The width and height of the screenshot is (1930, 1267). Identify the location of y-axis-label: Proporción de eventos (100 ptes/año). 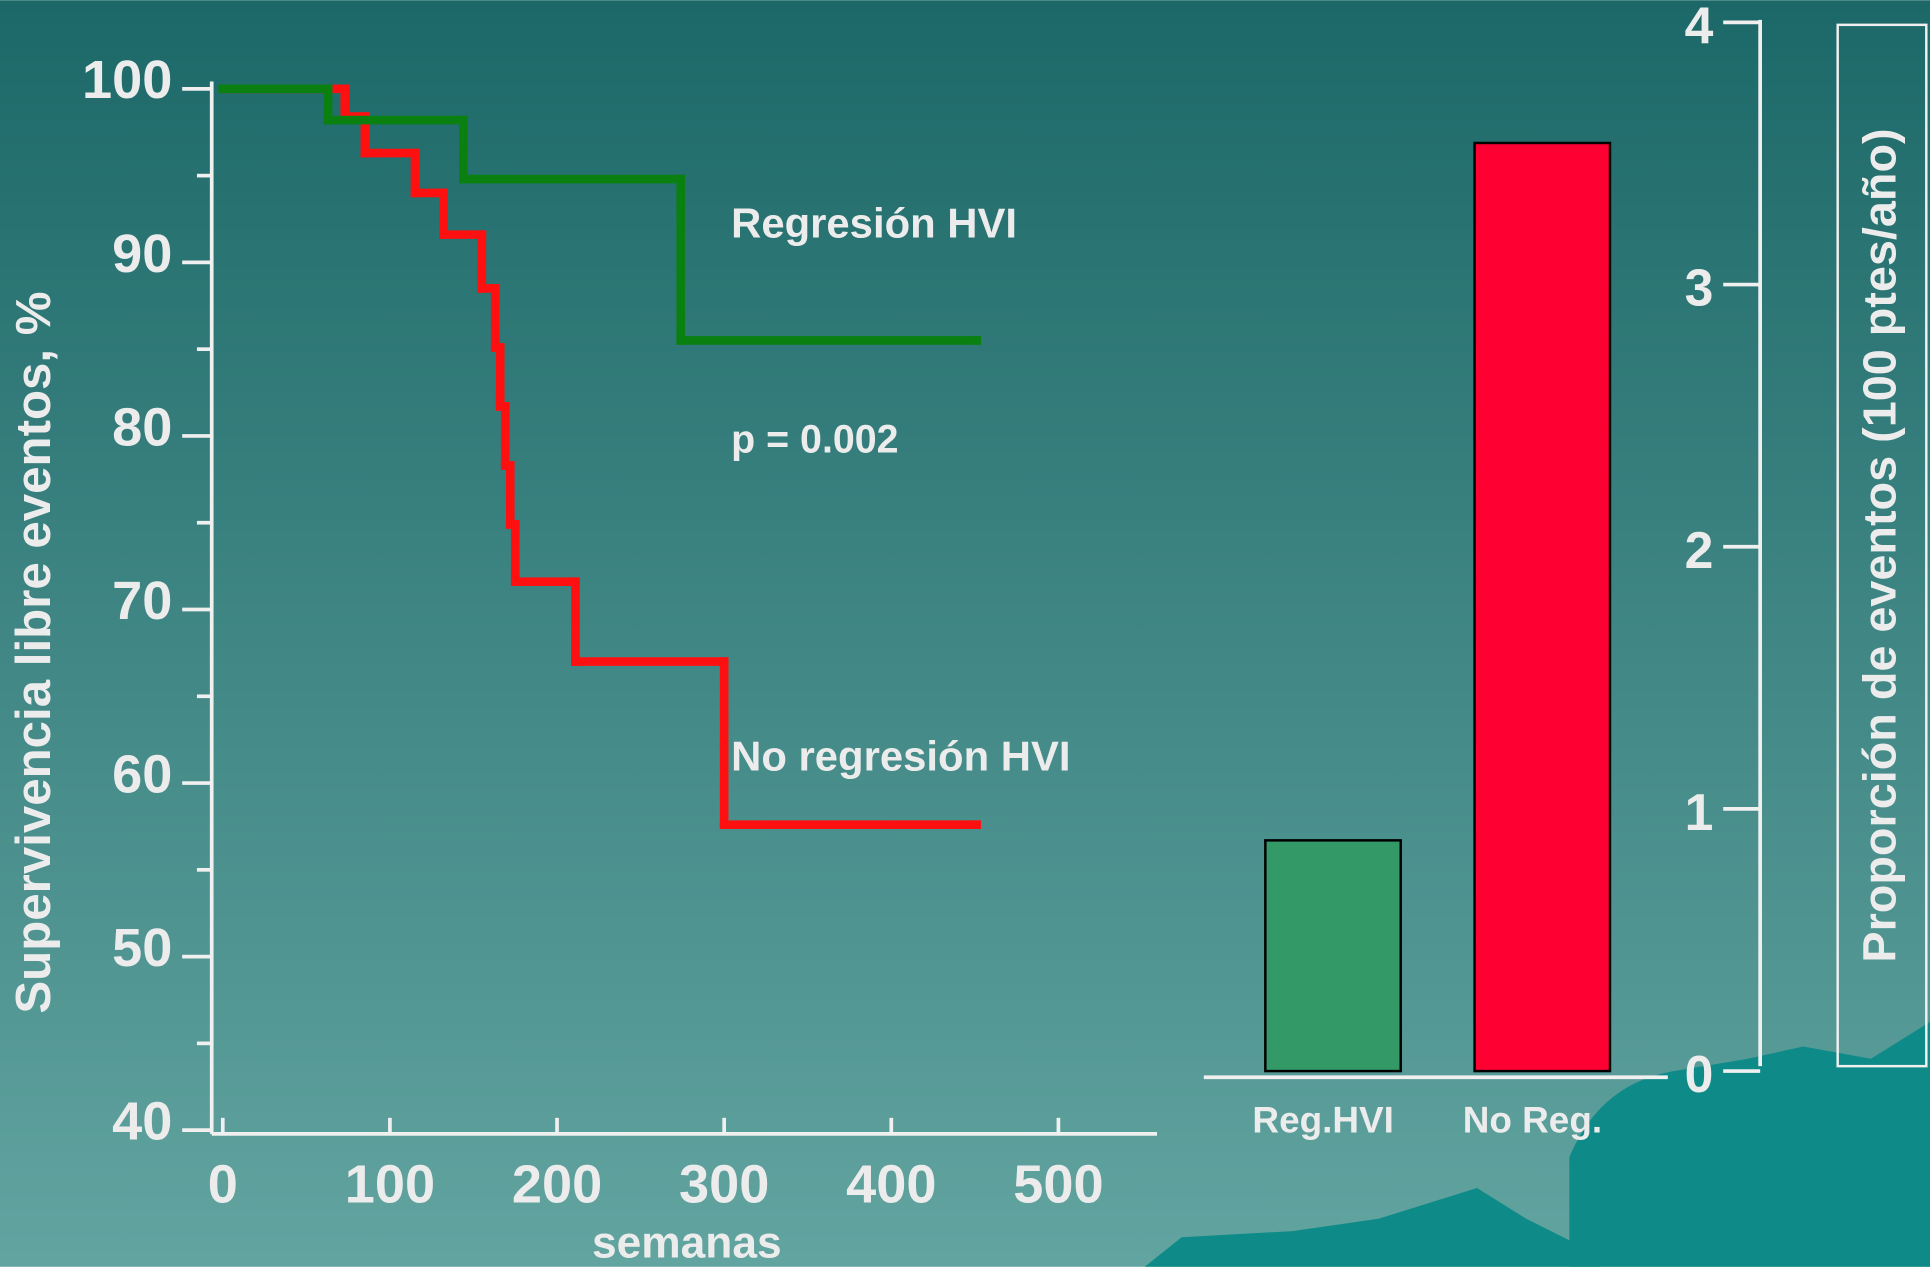
(1880, 545).